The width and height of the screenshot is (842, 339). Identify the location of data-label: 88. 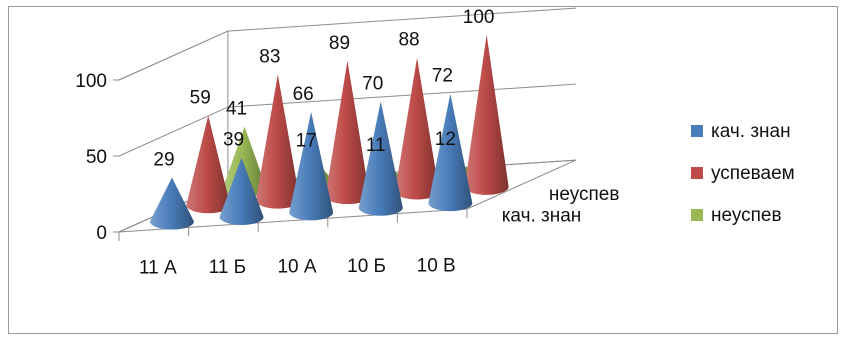
(408, 40).